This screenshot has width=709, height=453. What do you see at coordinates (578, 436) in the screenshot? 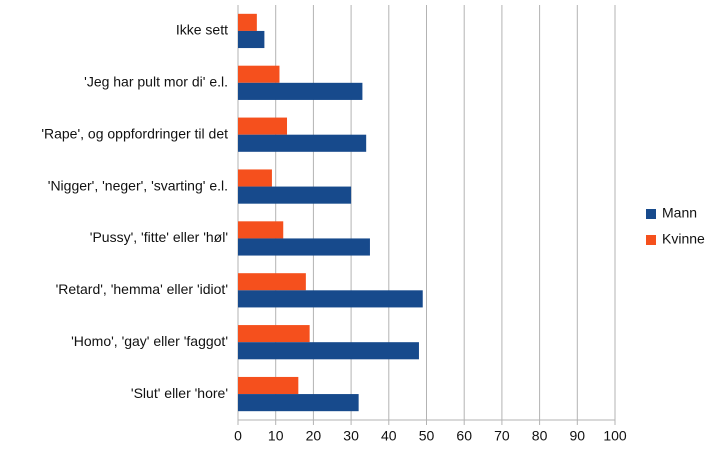
I see `x-tick-label: 90` at bounding box center [578, 436].